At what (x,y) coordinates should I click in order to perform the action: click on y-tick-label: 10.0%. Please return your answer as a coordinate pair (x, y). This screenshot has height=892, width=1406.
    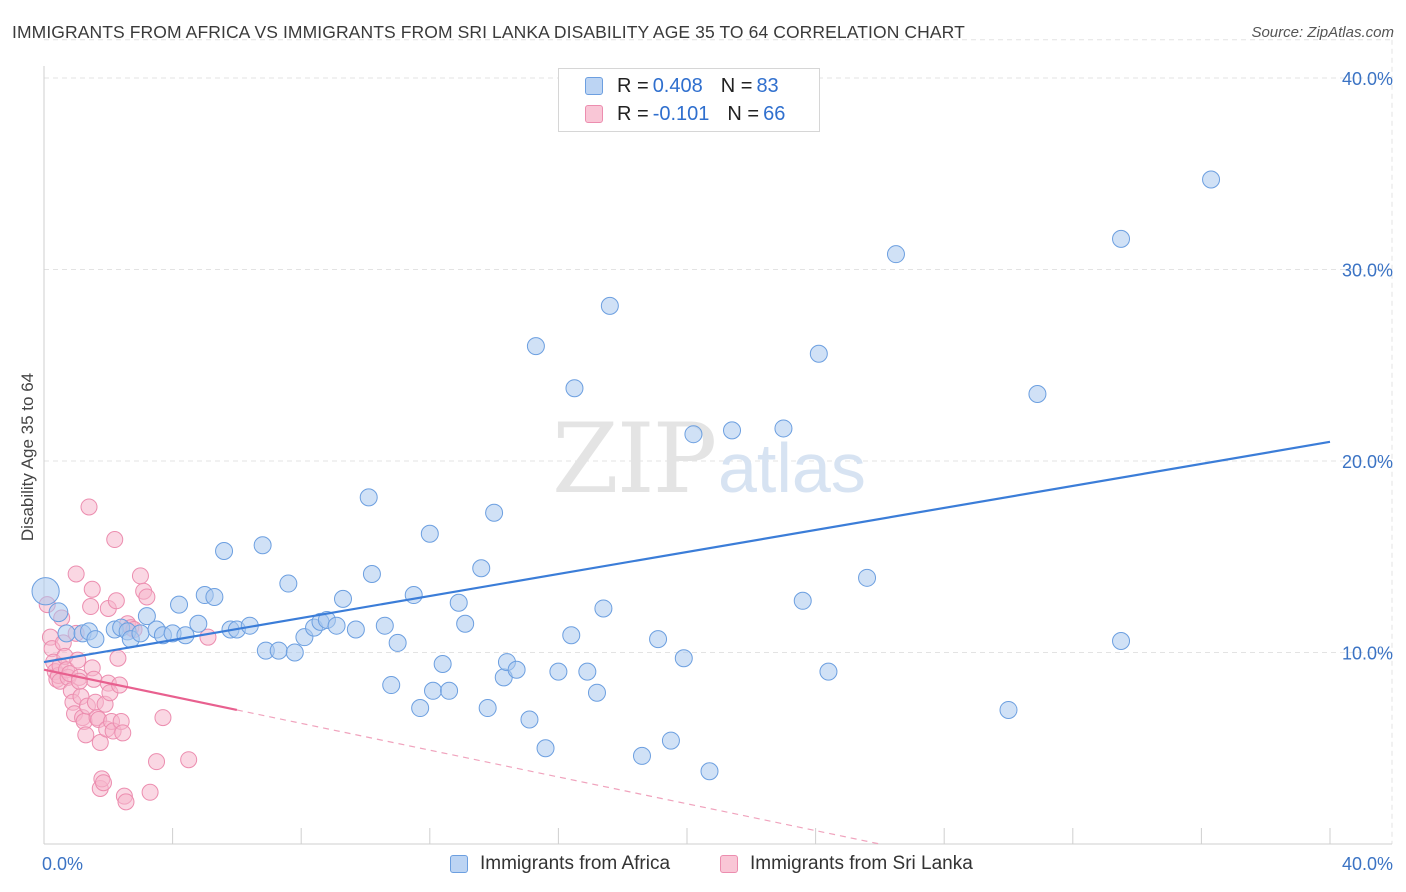
    Looking at the image, I should click on (1367, 654).